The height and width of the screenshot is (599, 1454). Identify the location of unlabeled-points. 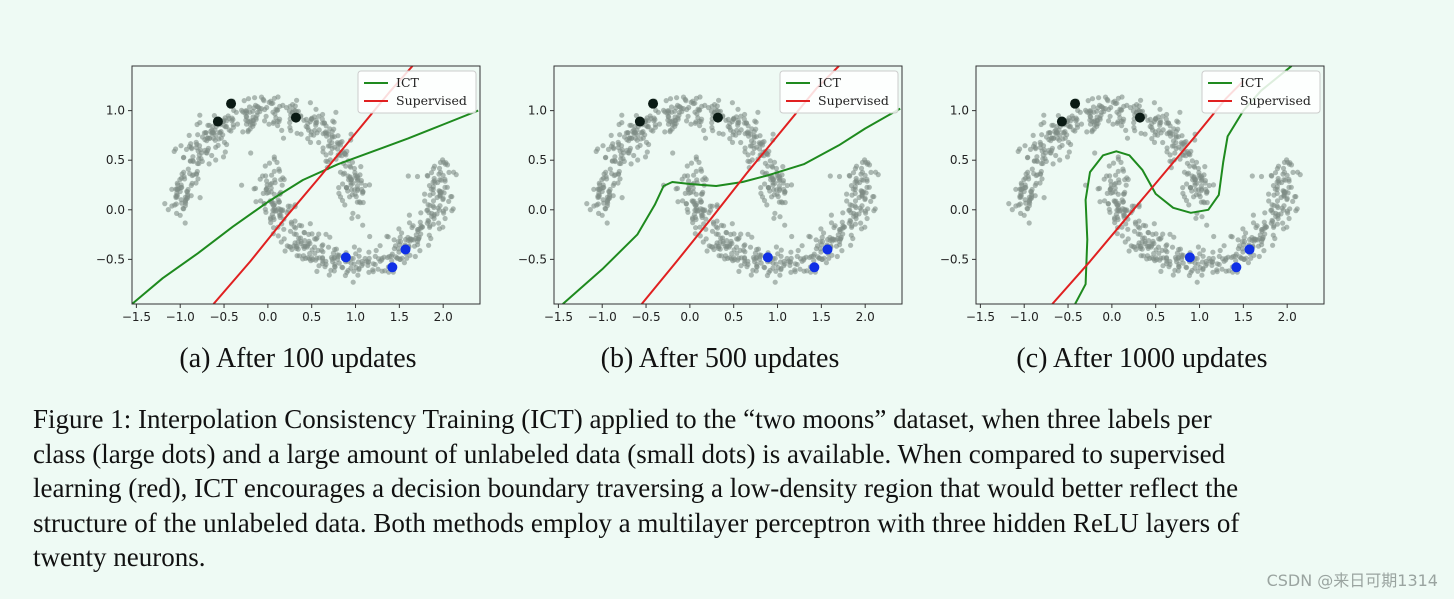
(732, 189).